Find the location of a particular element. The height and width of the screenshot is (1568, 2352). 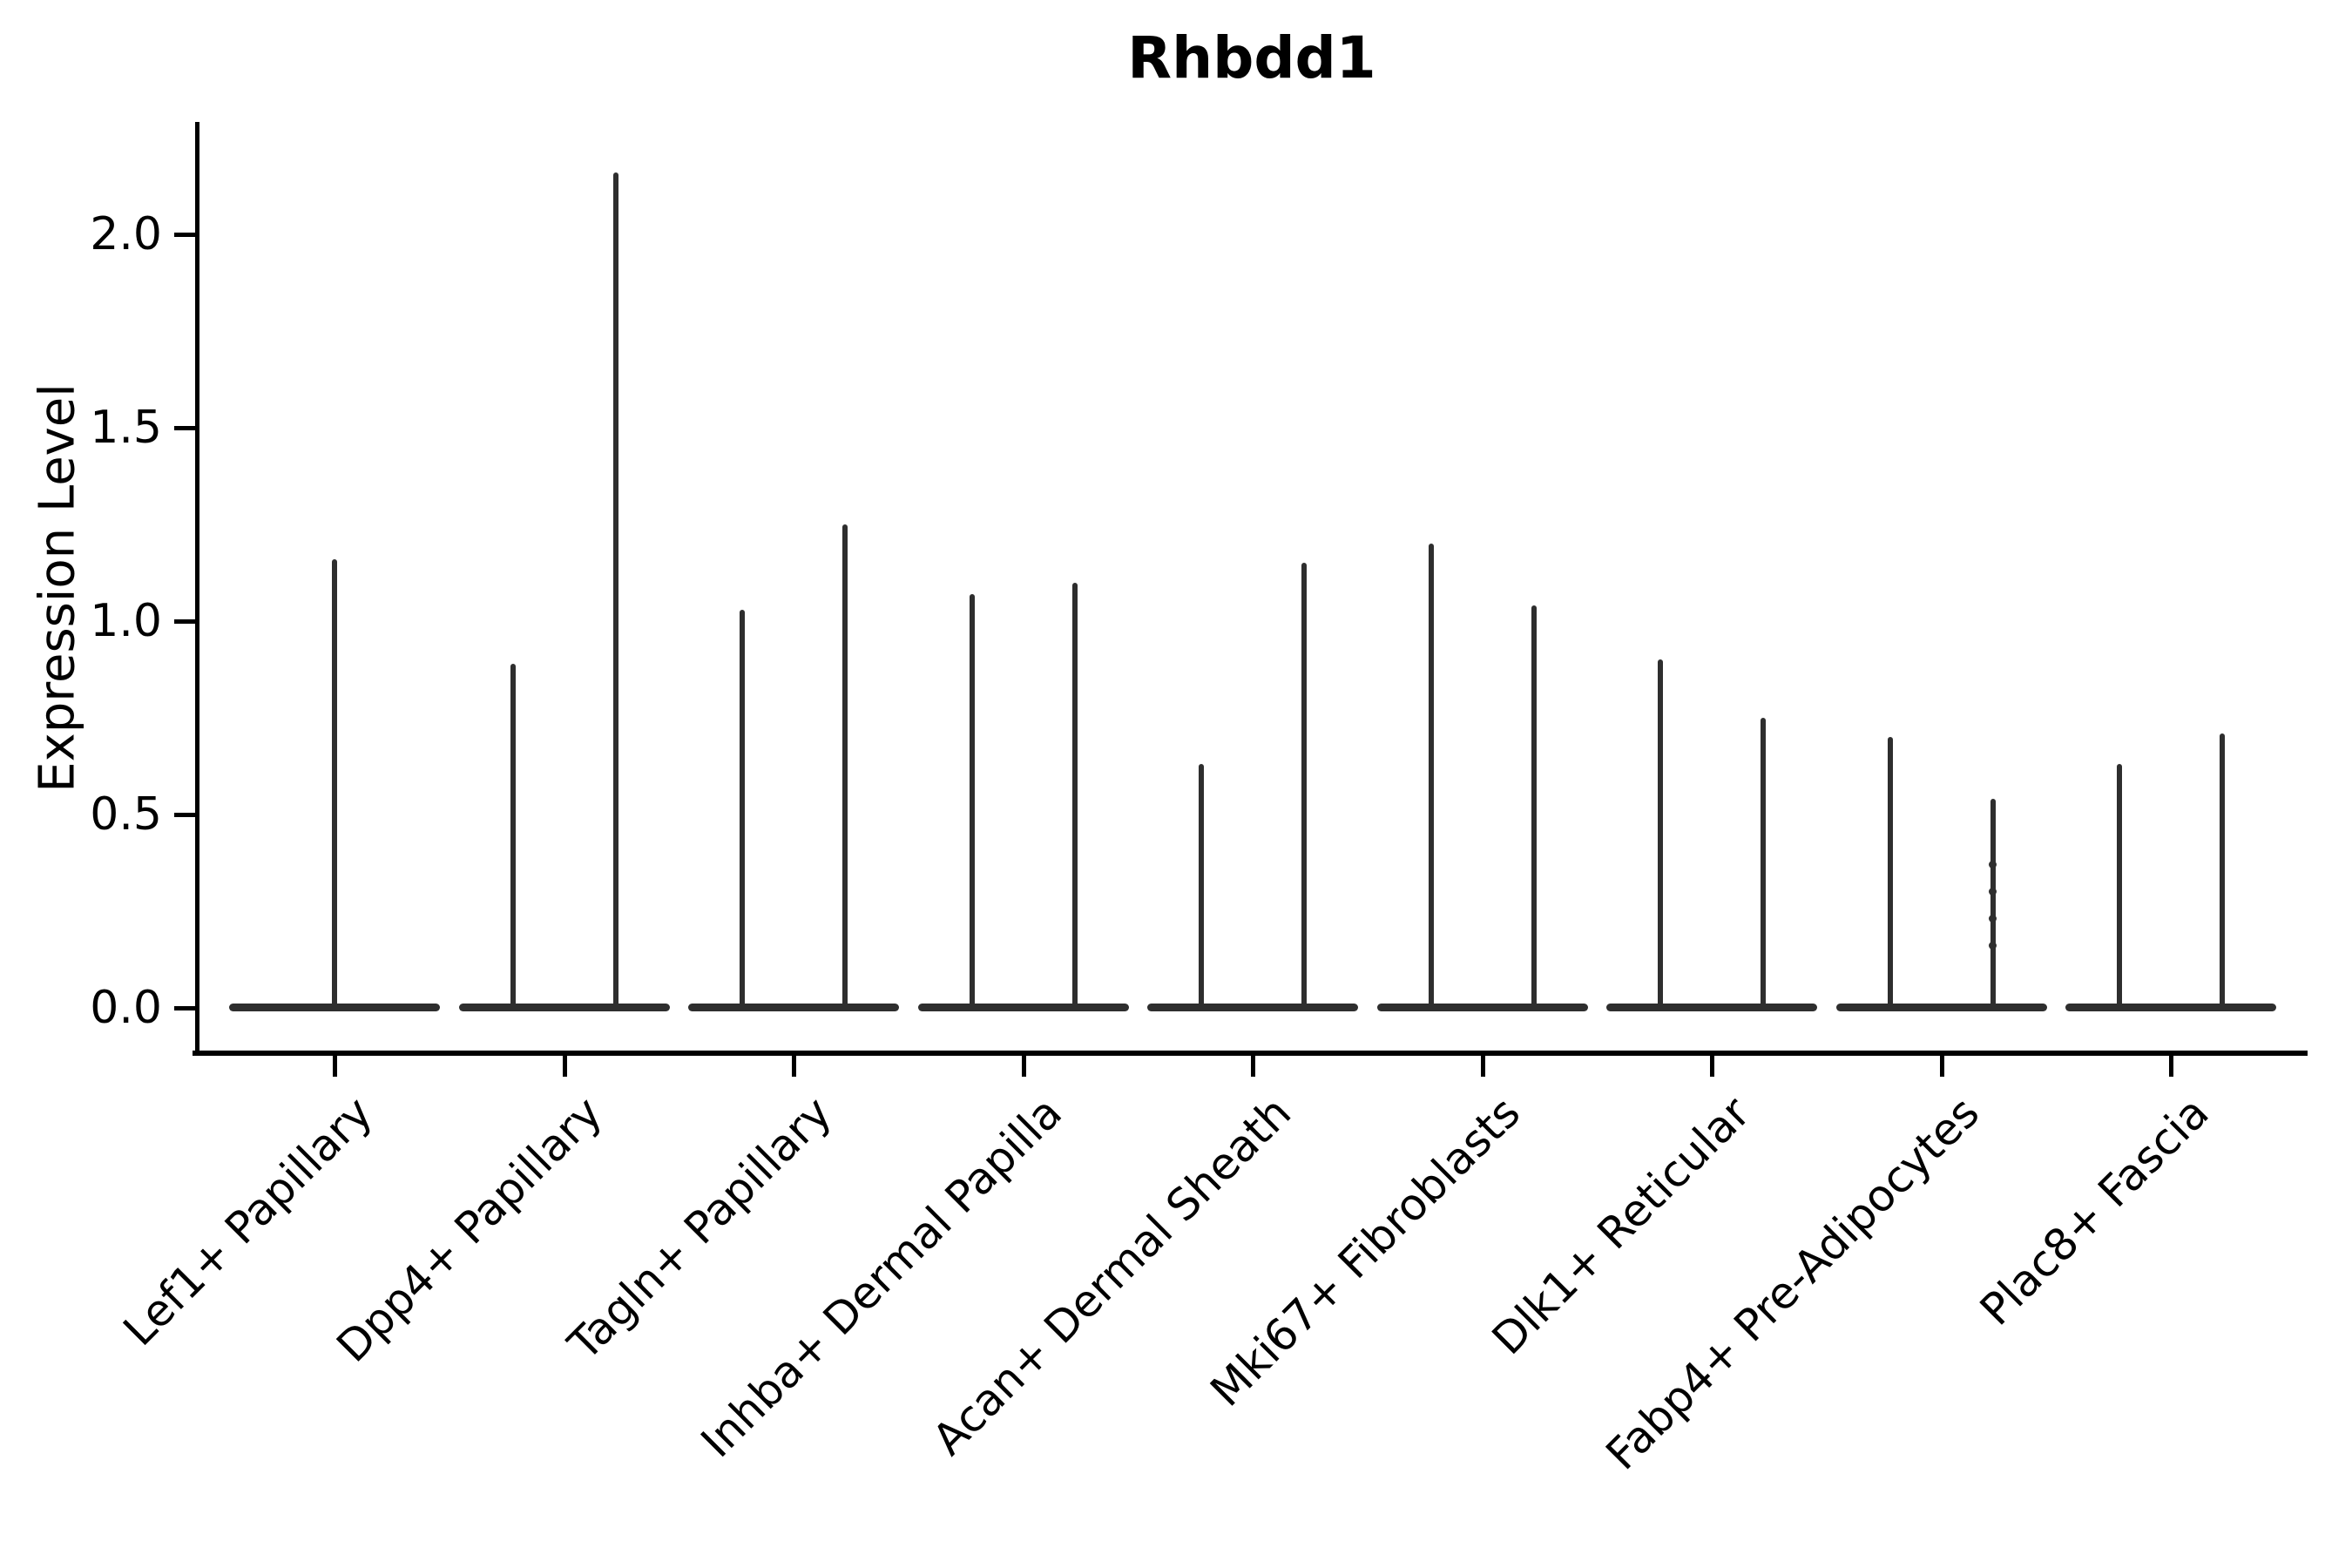

x-axis-spine is located at coordinates (1250, 1054).